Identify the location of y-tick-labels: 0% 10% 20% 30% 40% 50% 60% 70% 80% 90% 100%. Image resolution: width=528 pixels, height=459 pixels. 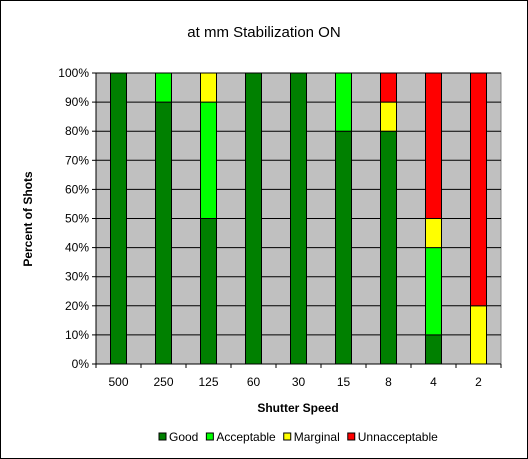
(73, 218).